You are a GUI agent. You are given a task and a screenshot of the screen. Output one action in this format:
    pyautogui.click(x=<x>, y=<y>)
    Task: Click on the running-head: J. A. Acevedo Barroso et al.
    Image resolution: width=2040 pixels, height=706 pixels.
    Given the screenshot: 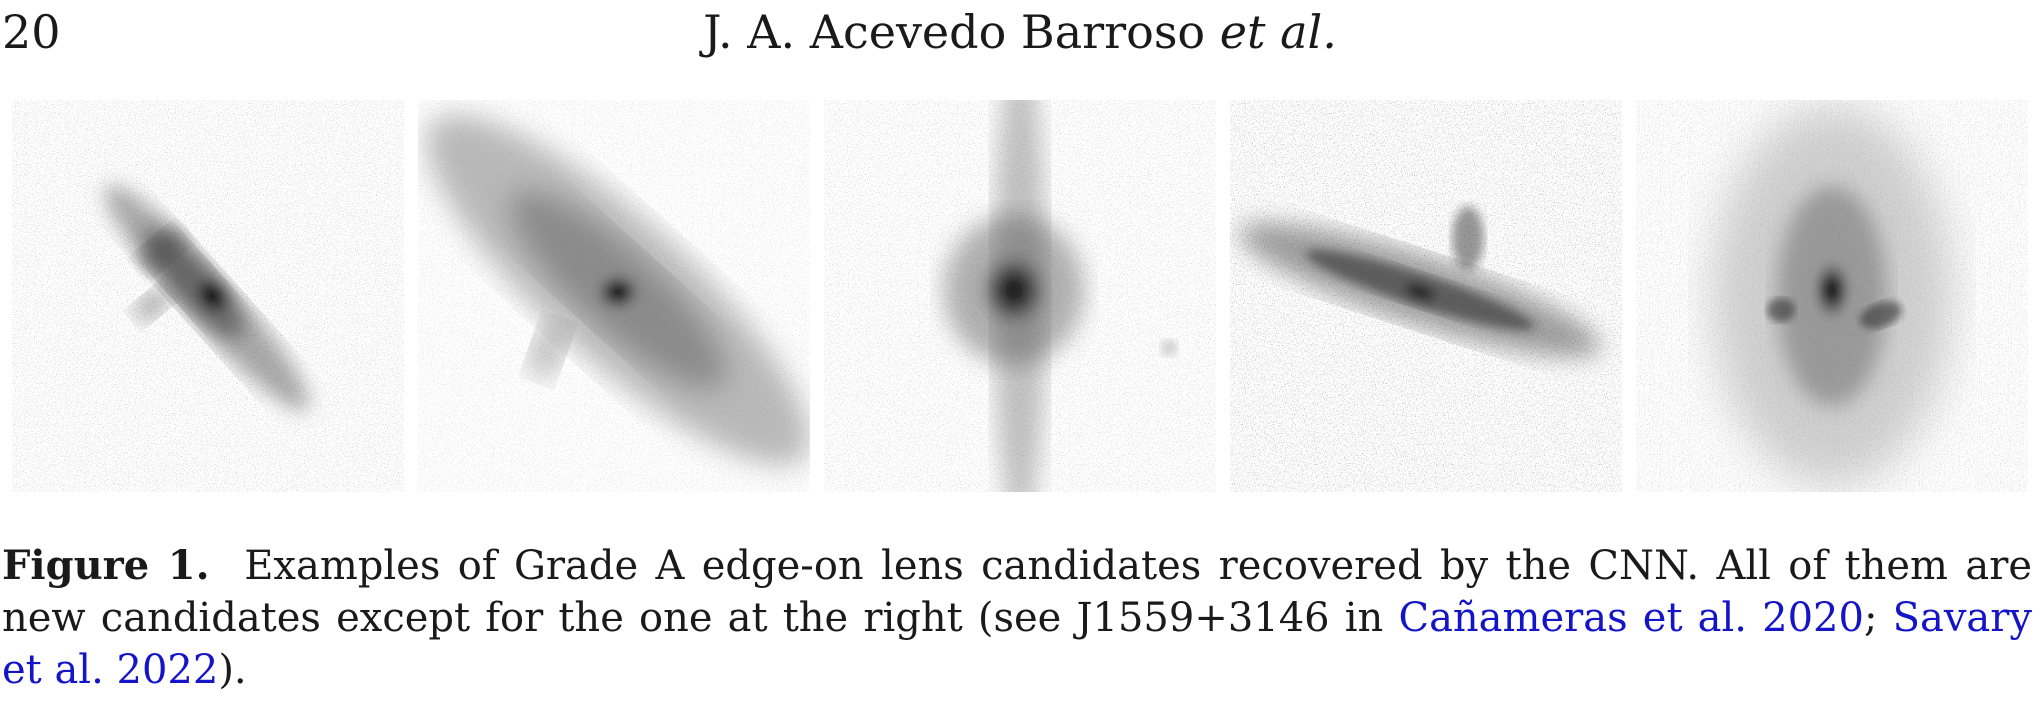 What is the action you would take?
    pyautogui.click(x=1020, y=32)
    